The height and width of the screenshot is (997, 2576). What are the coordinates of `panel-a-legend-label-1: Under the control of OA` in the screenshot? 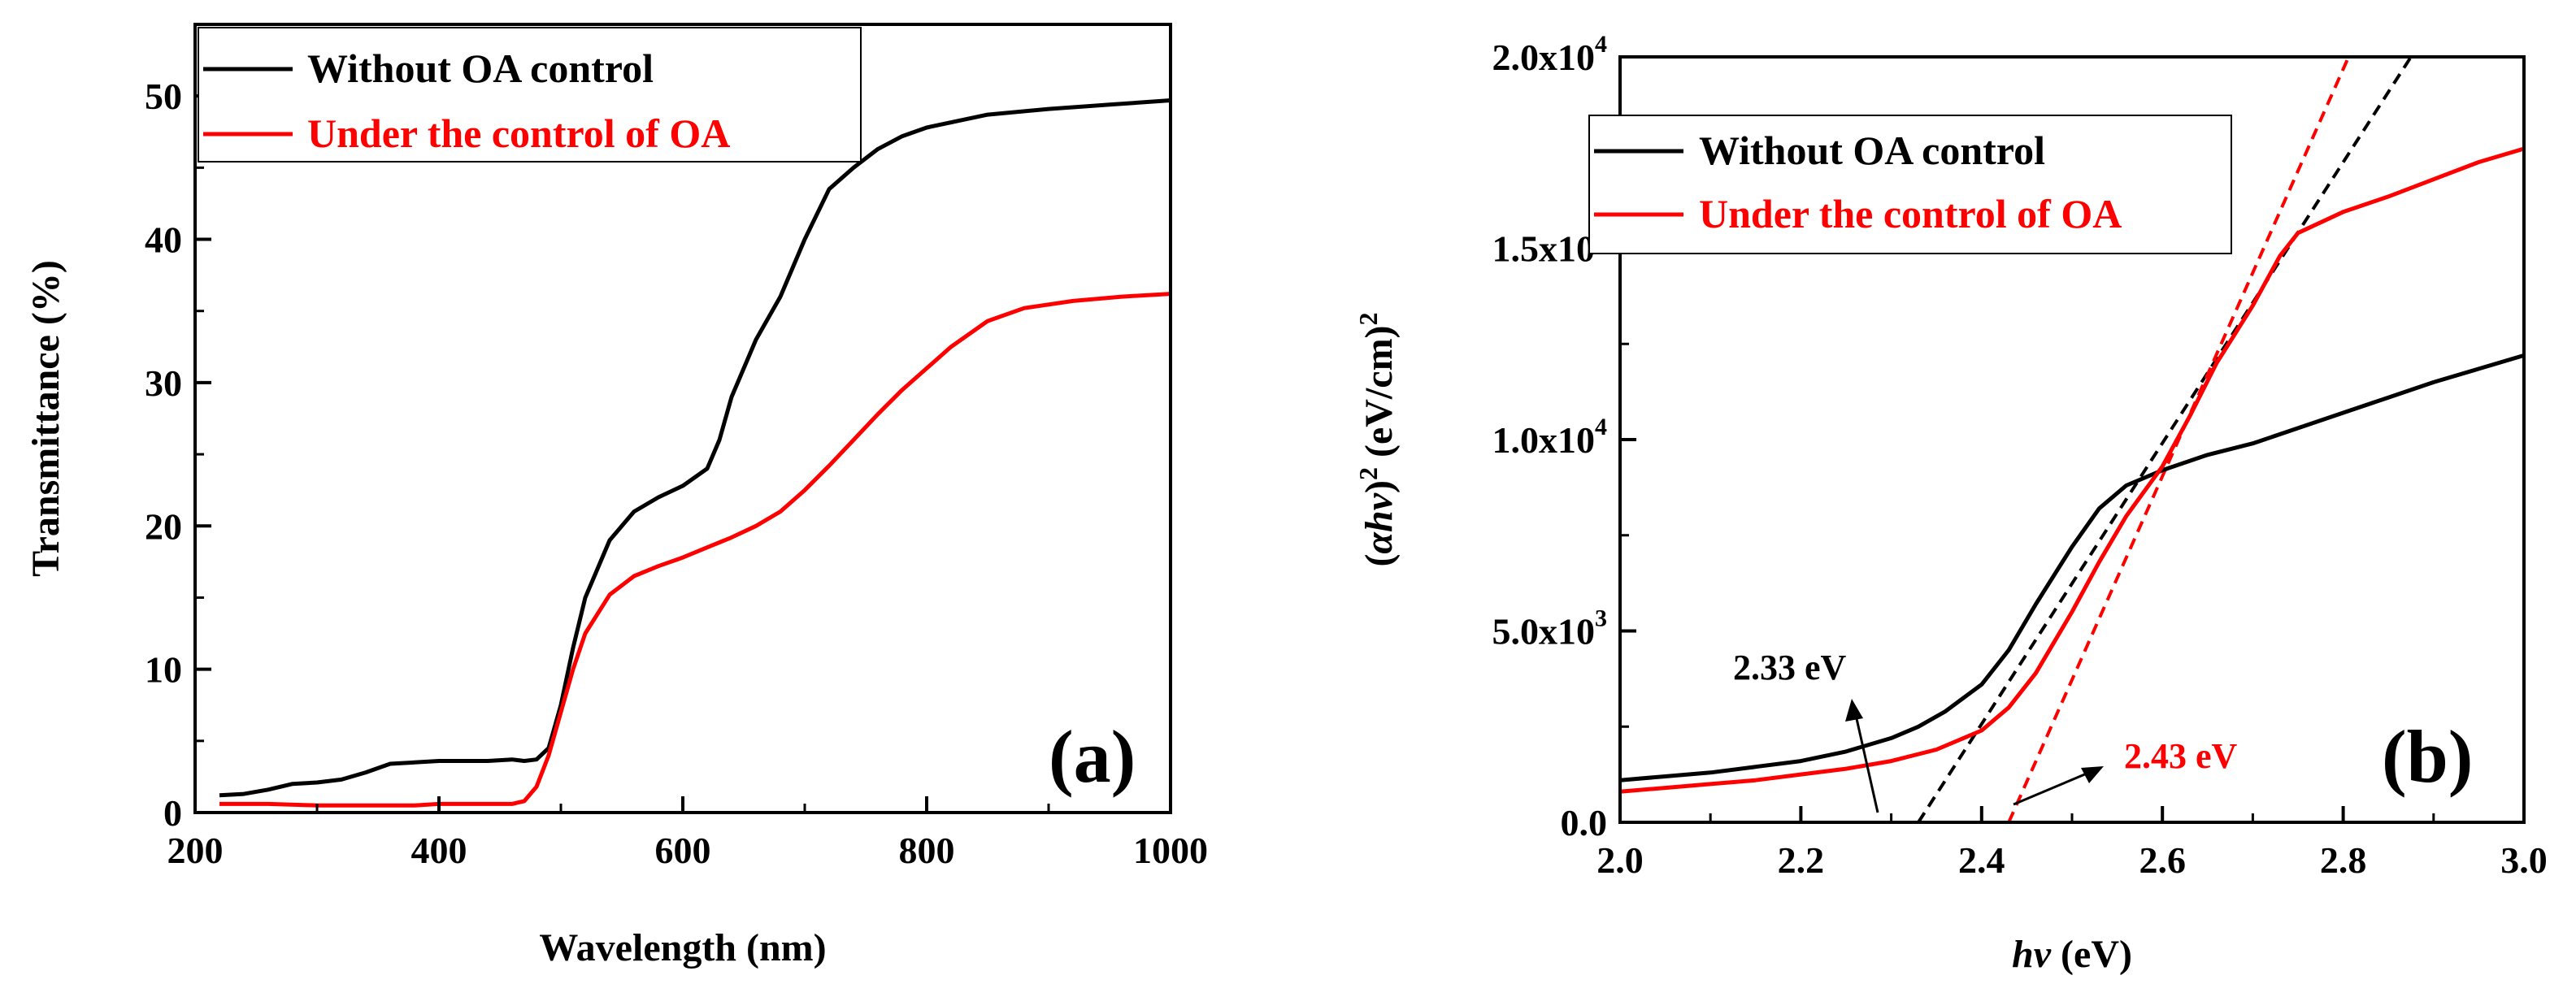 It's located at (518, 133).